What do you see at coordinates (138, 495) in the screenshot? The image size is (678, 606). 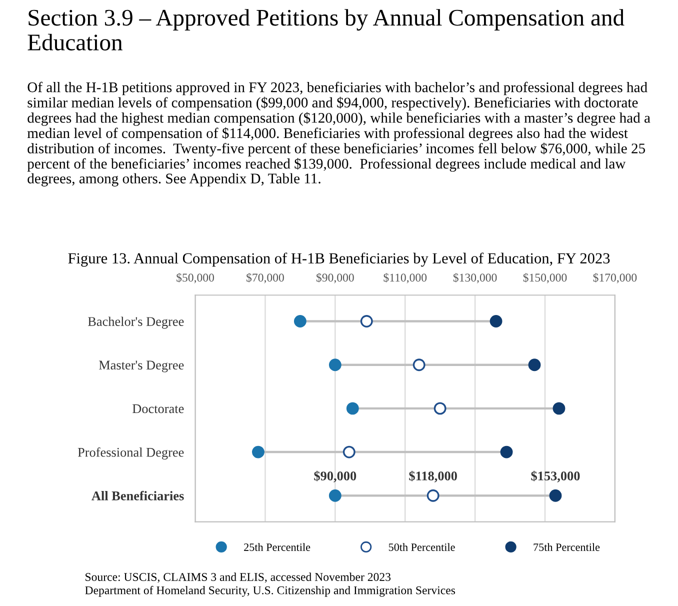 I see `y-tick-label: All Beneficiaries` at bounding box center [138, 495].